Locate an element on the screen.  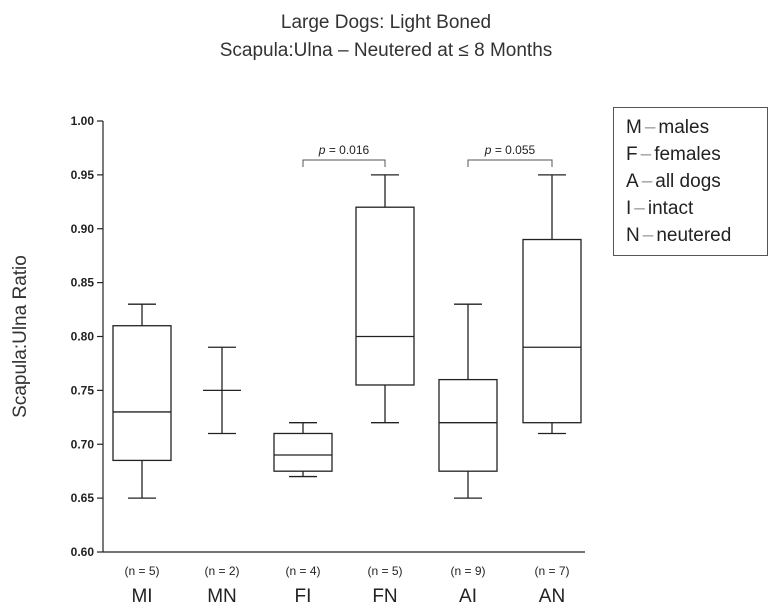
box-FI is located at coordinates (303, 450).